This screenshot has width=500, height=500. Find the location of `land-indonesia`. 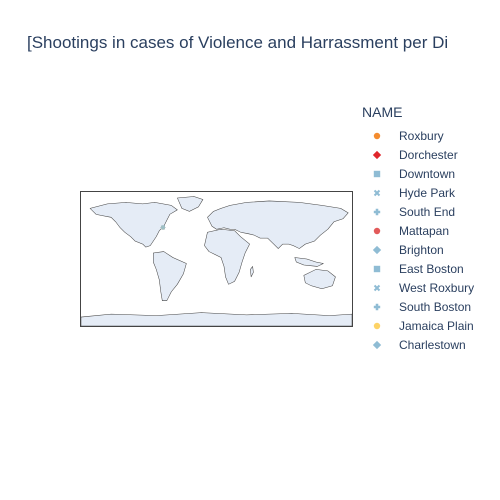

land-indonesia is located at coordinates (309, 262).